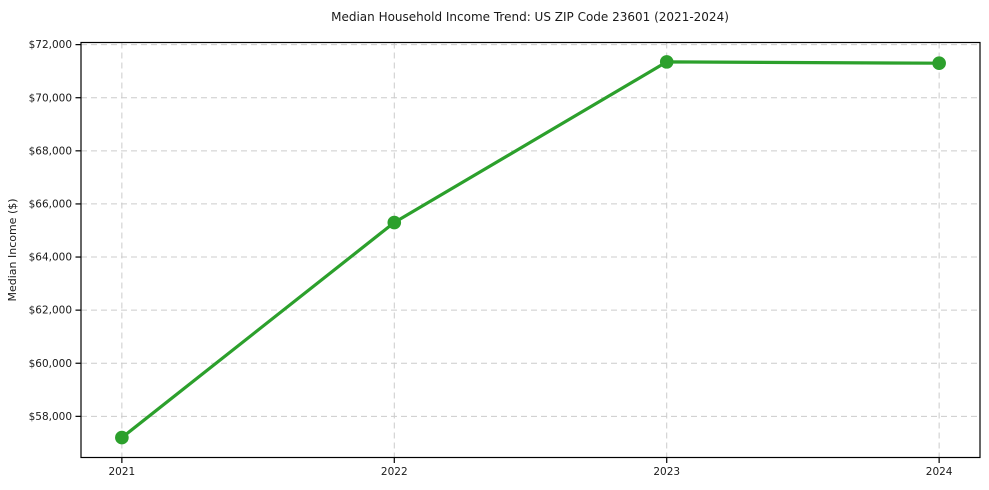 Image resolution: width=989 pixels, height=490 pixels. What do you see at coordinates (394, 472) in the screenshot?
I see `x-tick-label: 2022` at bounding box center [394, 472].